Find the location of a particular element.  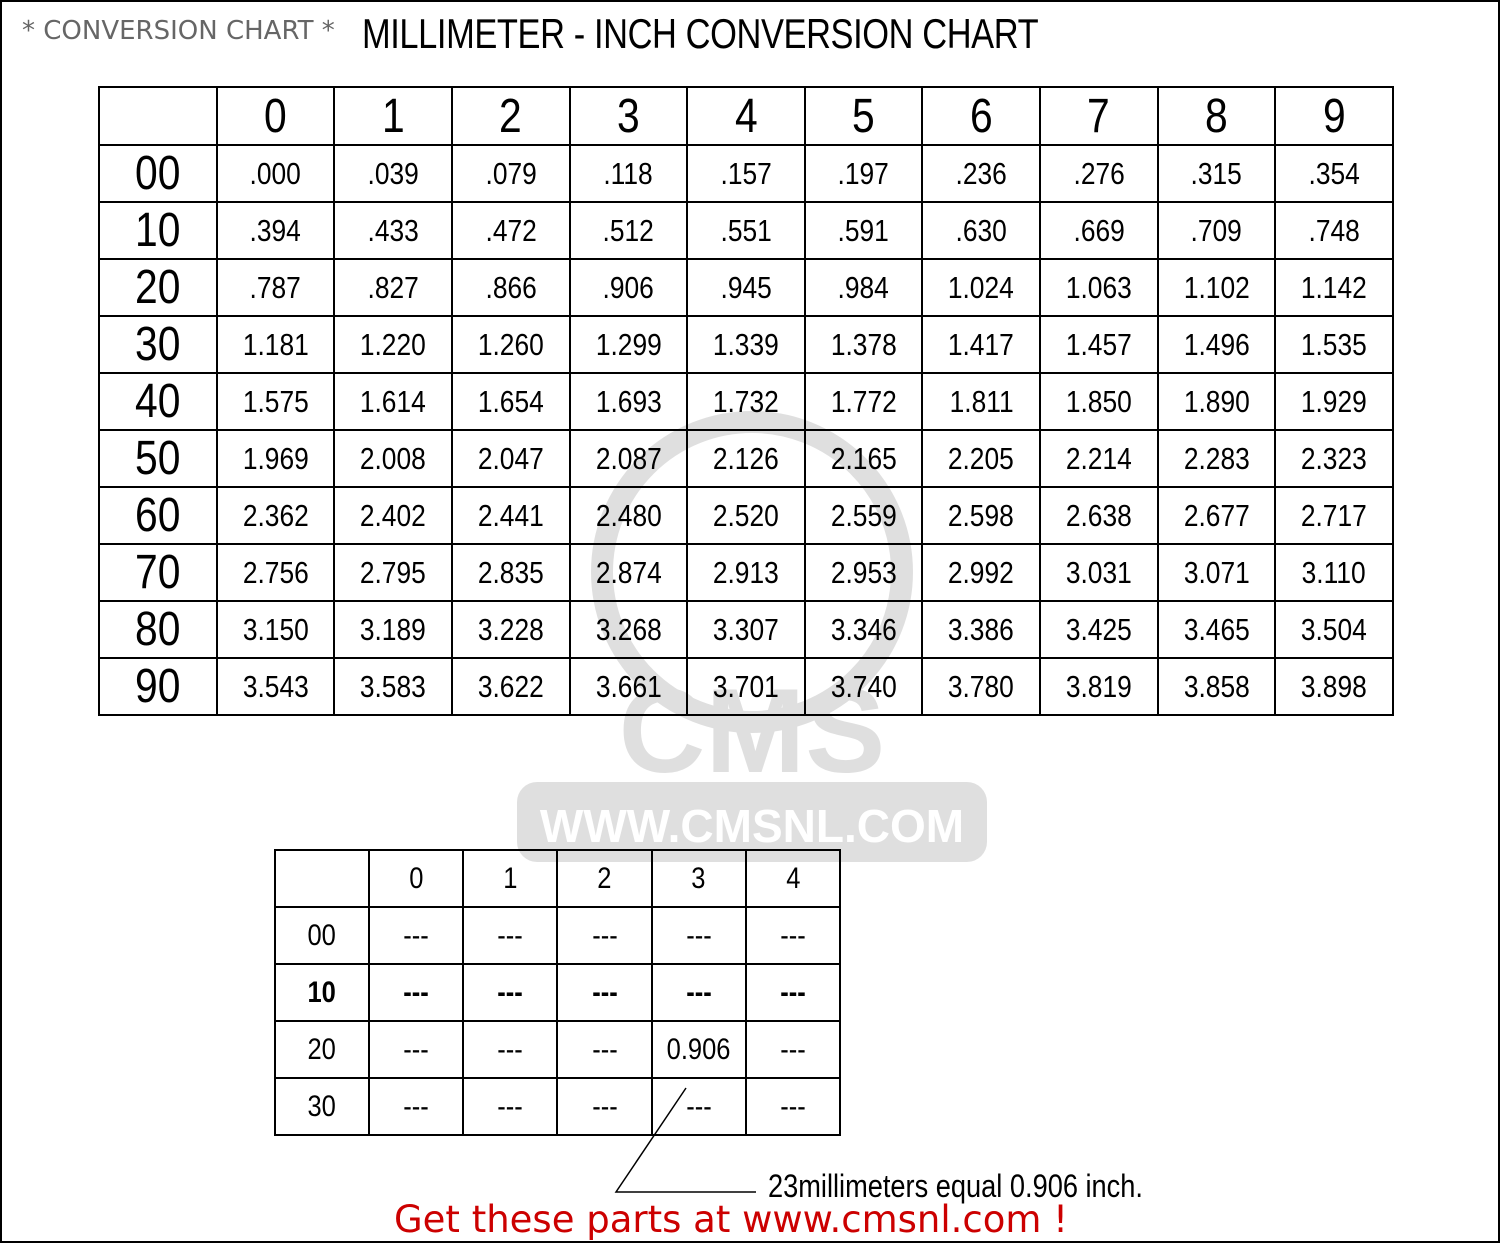

value-cell: 3.228 is located at coordinates (510, 629).